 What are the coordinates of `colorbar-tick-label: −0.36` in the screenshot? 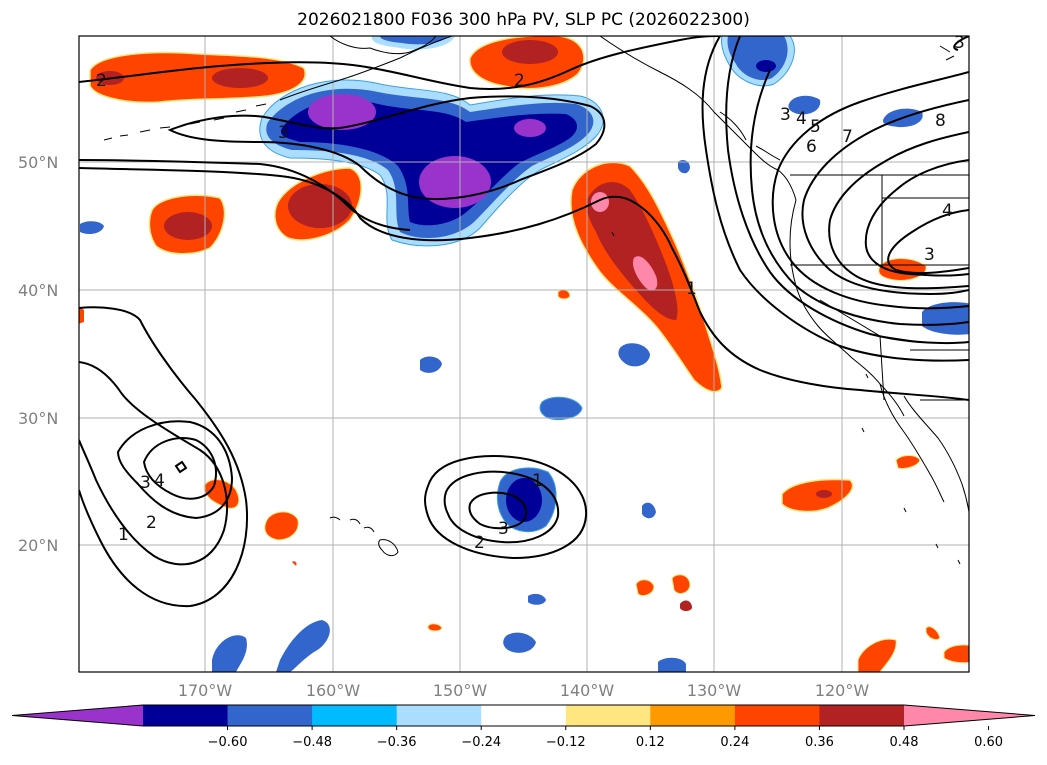 It's located at (397, 742).